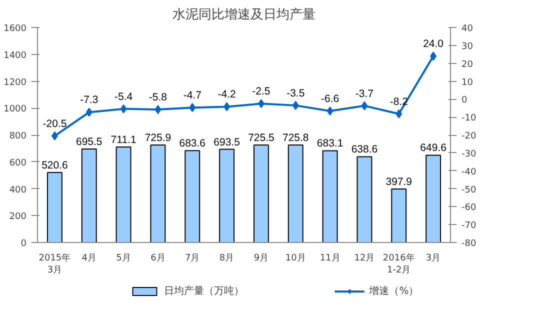 The height and width of the screenshot is (336, 560). I want to click on data-label: -6.6, so click(330, 98).